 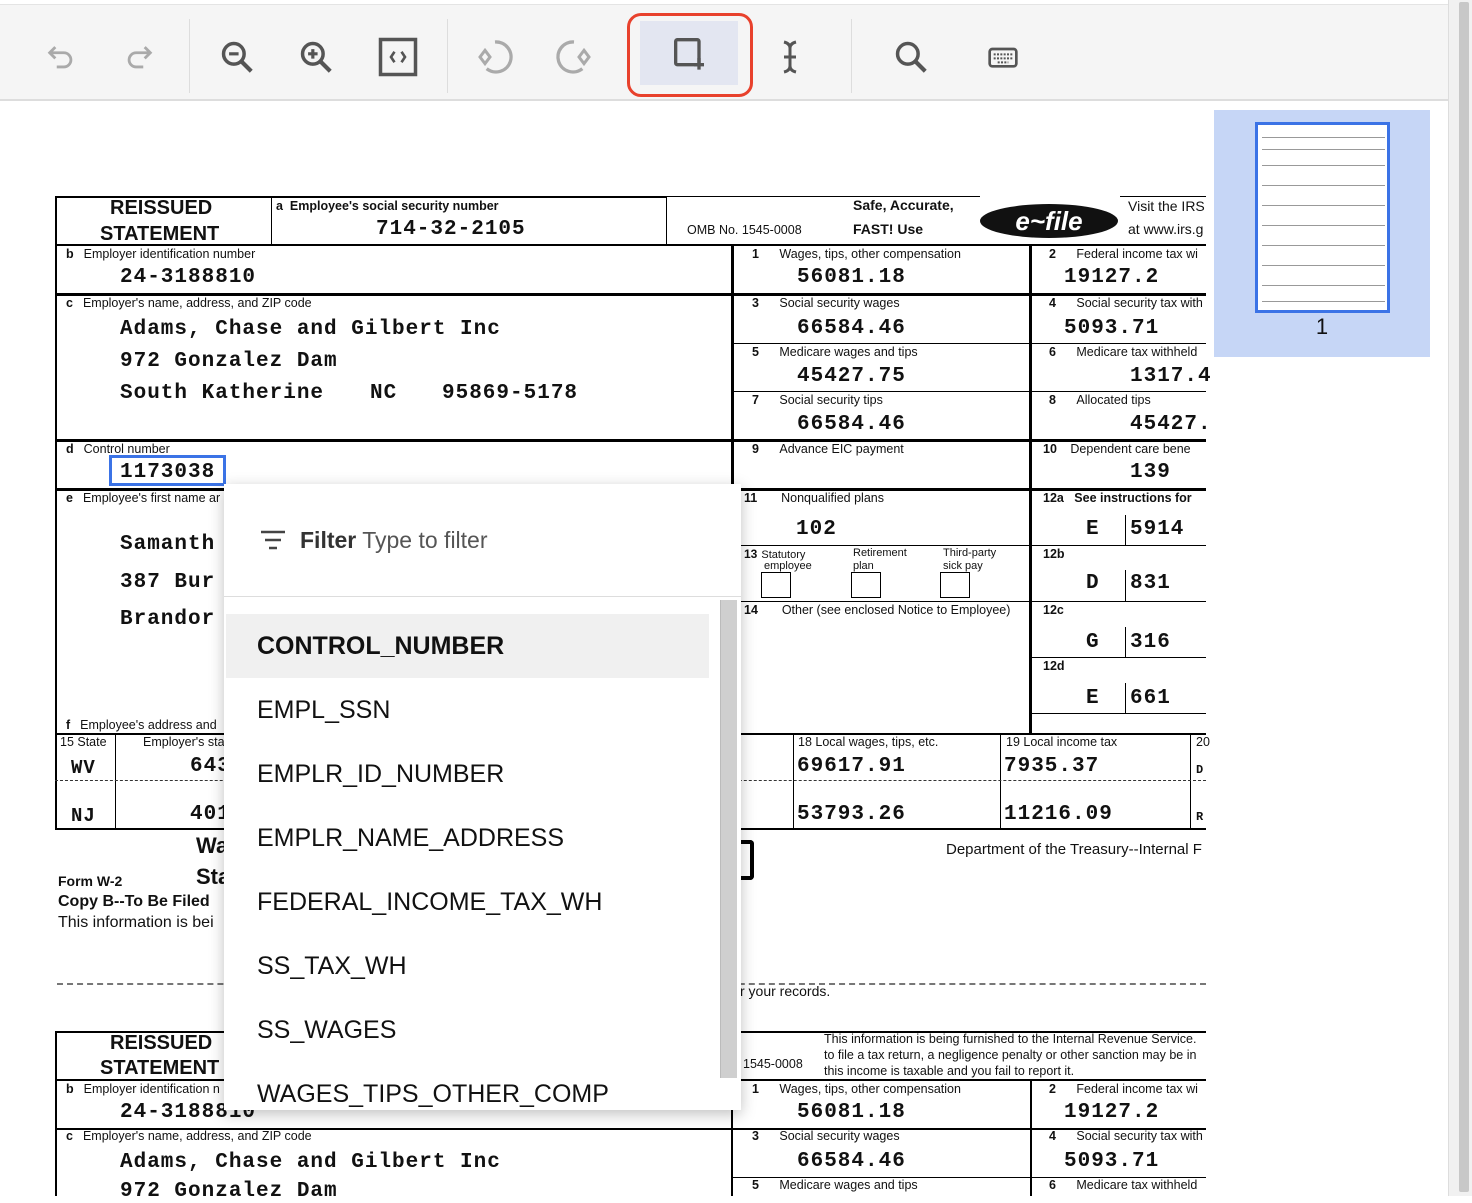 I want to click on box1-value: 56081.18, so click(x=851, y=277).